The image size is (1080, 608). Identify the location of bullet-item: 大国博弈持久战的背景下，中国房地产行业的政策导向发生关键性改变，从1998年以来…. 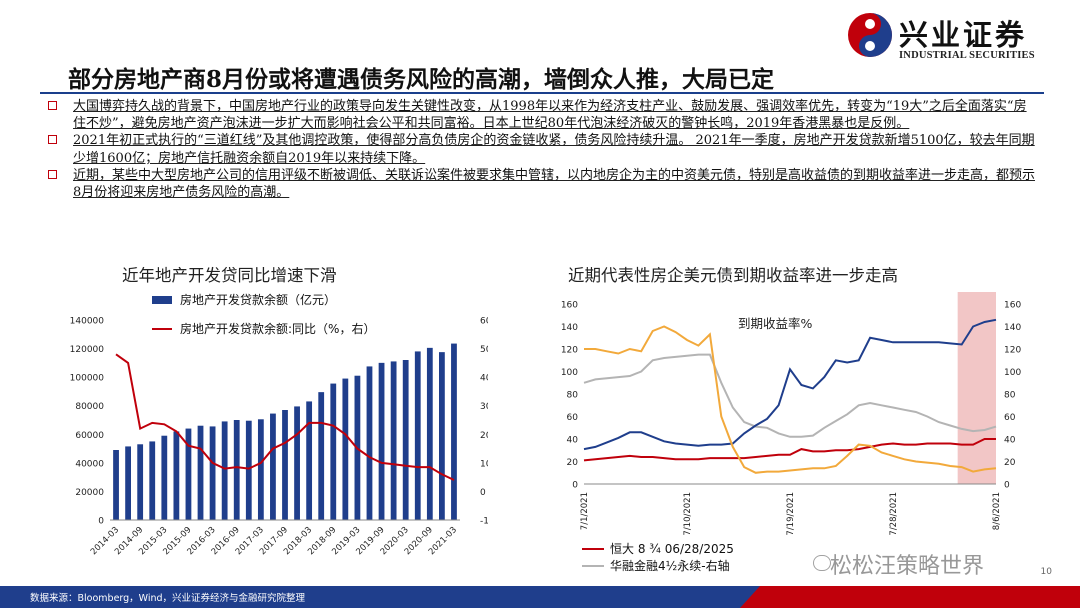
(543, 115).